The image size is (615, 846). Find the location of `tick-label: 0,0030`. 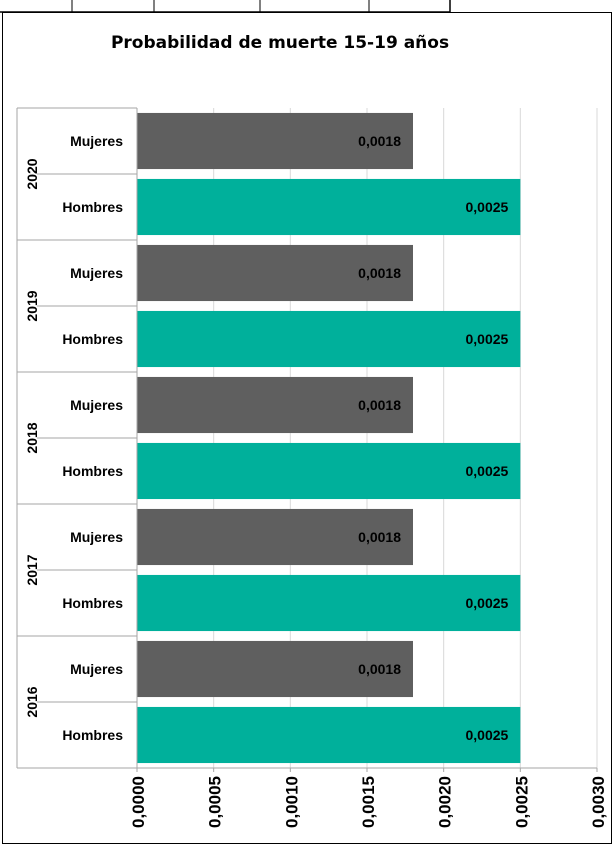

tick-label: 0,0030 is located at coordinates (598, 802).